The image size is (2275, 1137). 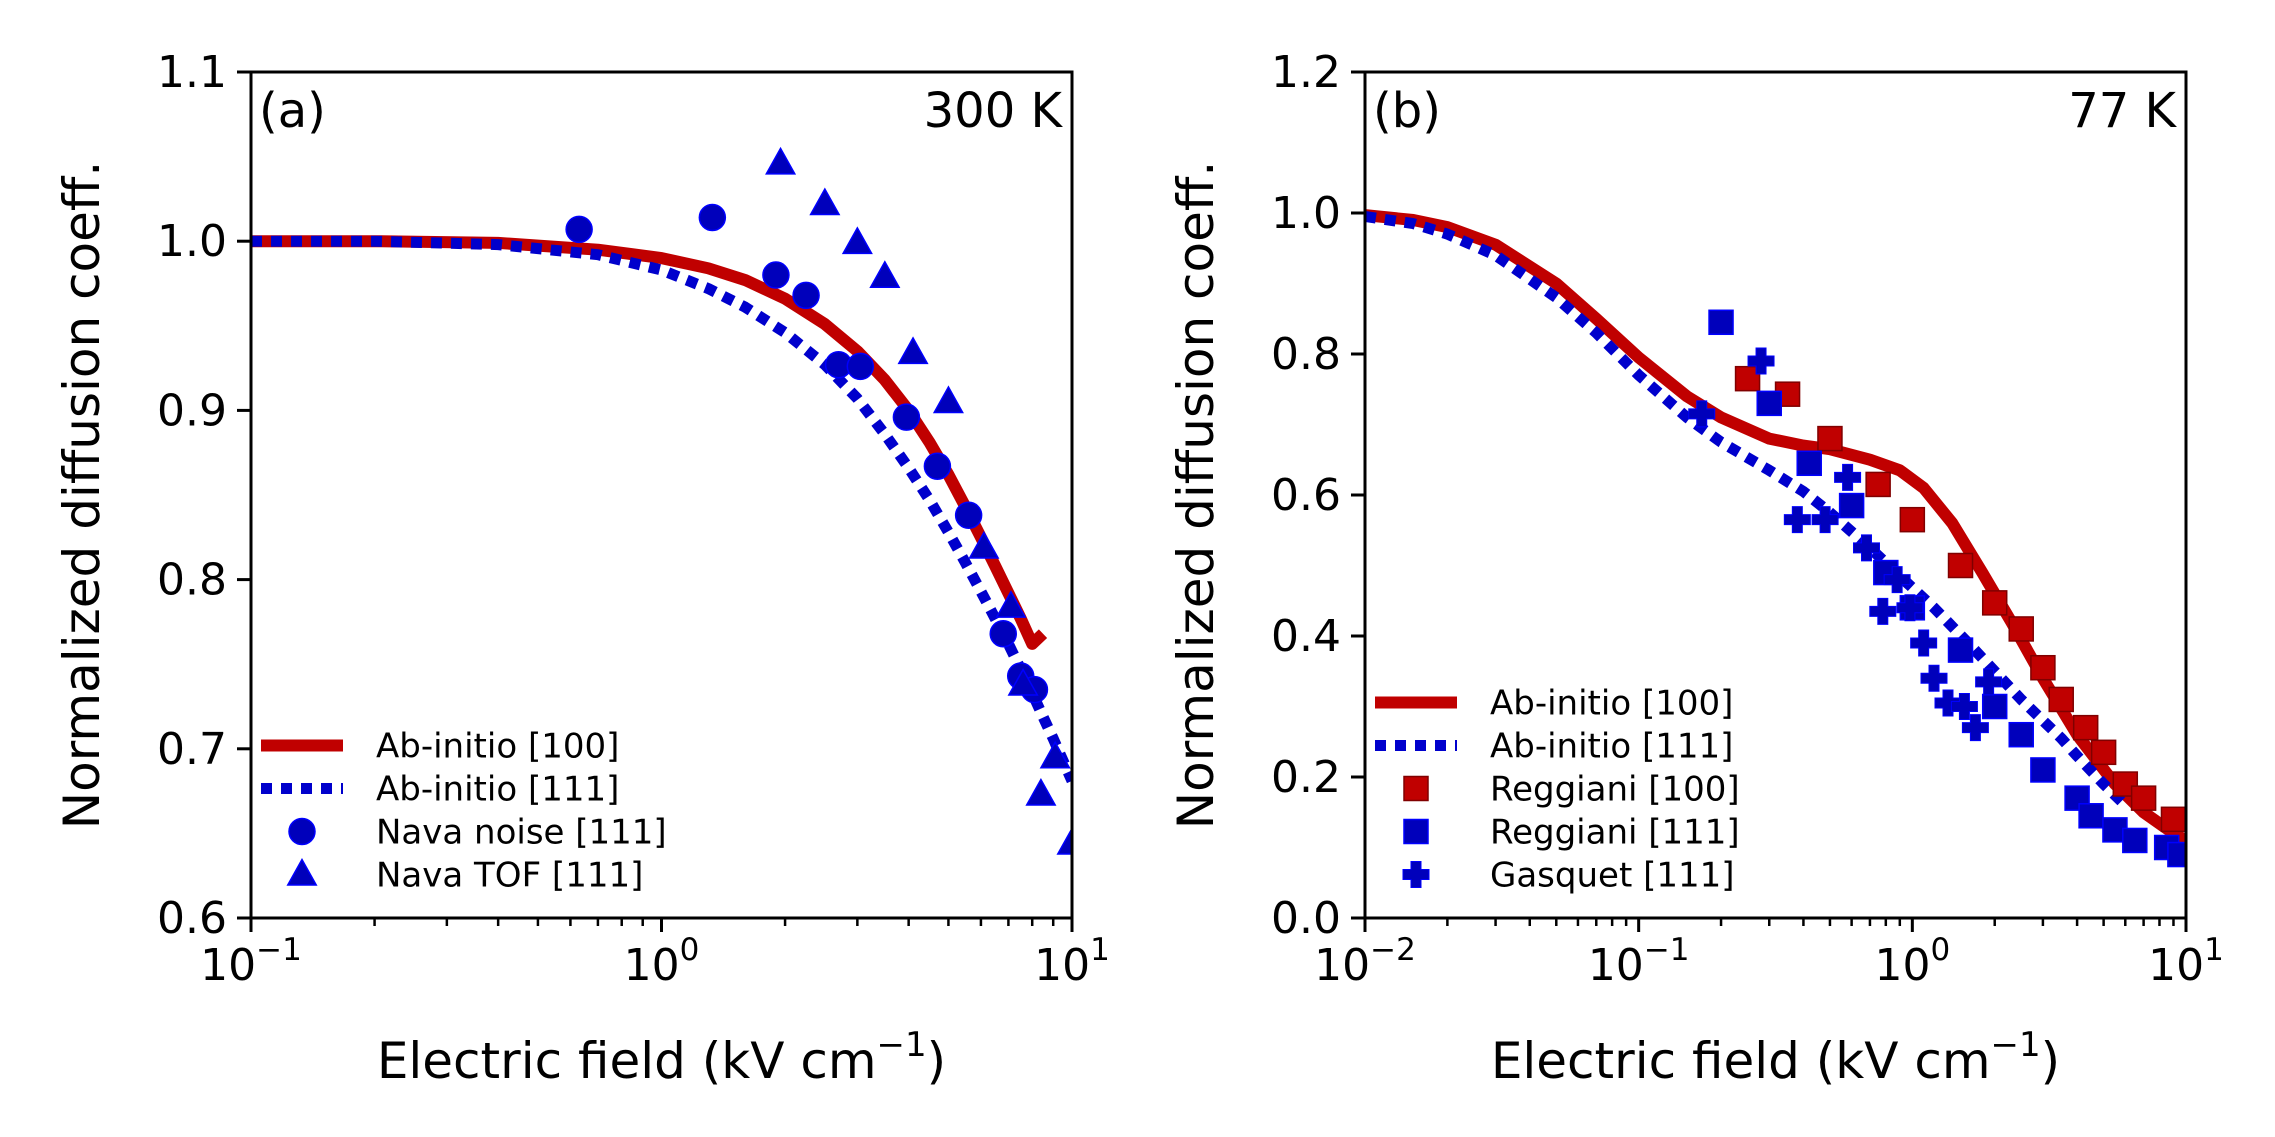 I want to click on legend-label-gasquet-111: Gasquet [111], so click(x=1612, y=876).